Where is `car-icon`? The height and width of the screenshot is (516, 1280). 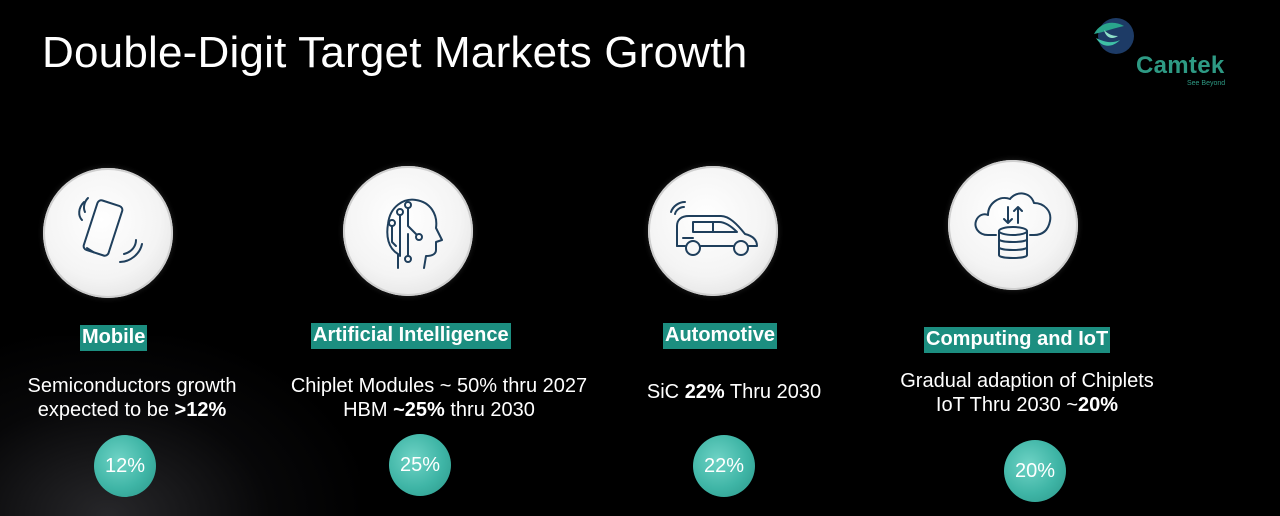
car-icon is located at coordinates (714, 228).